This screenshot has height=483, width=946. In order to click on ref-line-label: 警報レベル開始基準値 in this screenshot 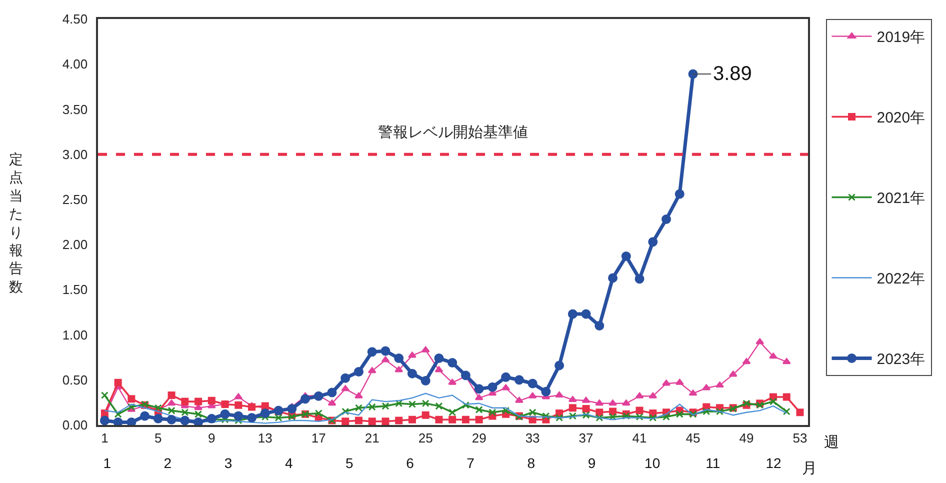, I will do `click(453, 132)`.